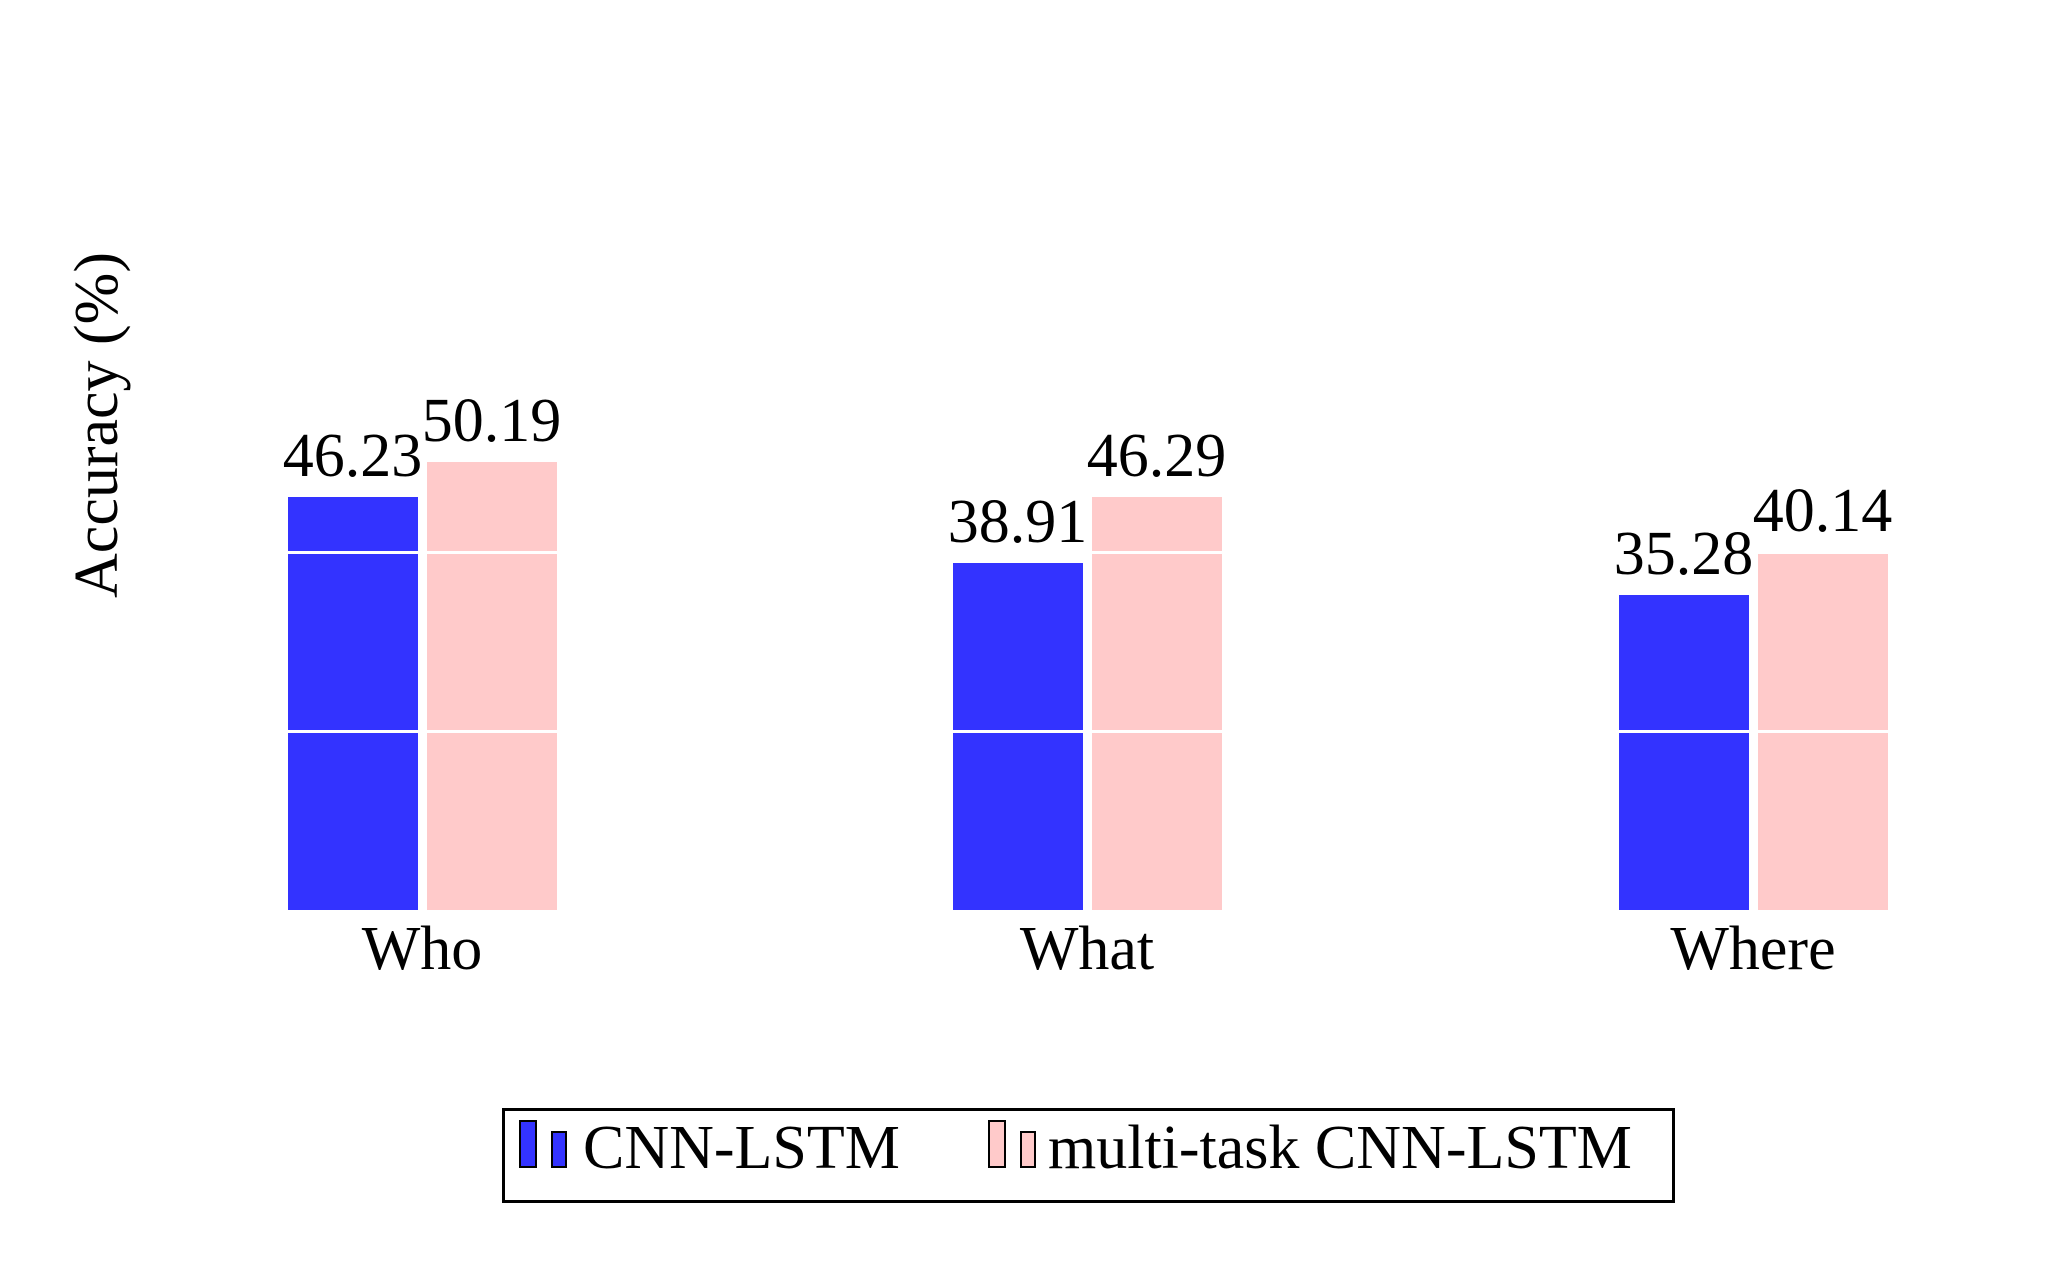 Image resolution: width=2069 pixels, height=1288 pixels. Describe the element at coordinates (1012, 1144) in the screenshot. I see `legend-swatch-multi-task-cnn-lstm` at that location.